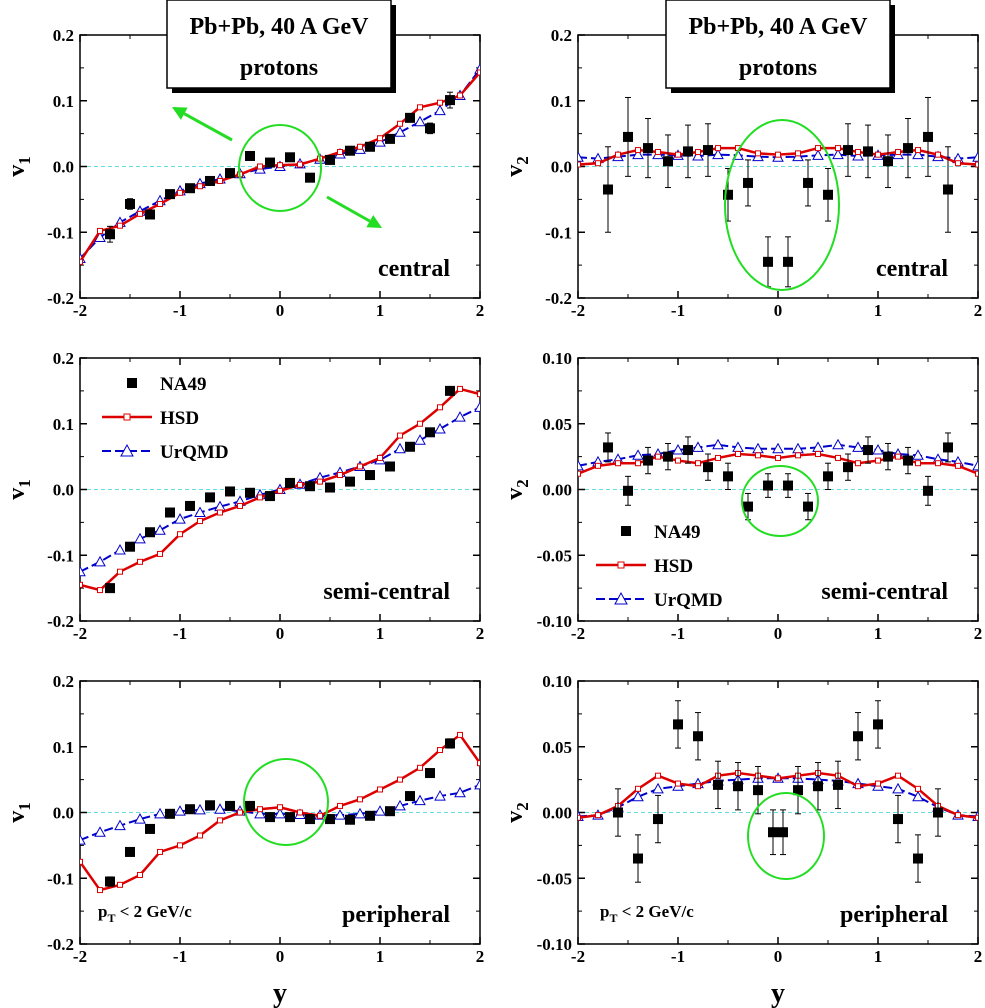  Describe the element at coordinates (24, 160) in the screenshot. I see `y-axis-label-sub: 1` at that location.